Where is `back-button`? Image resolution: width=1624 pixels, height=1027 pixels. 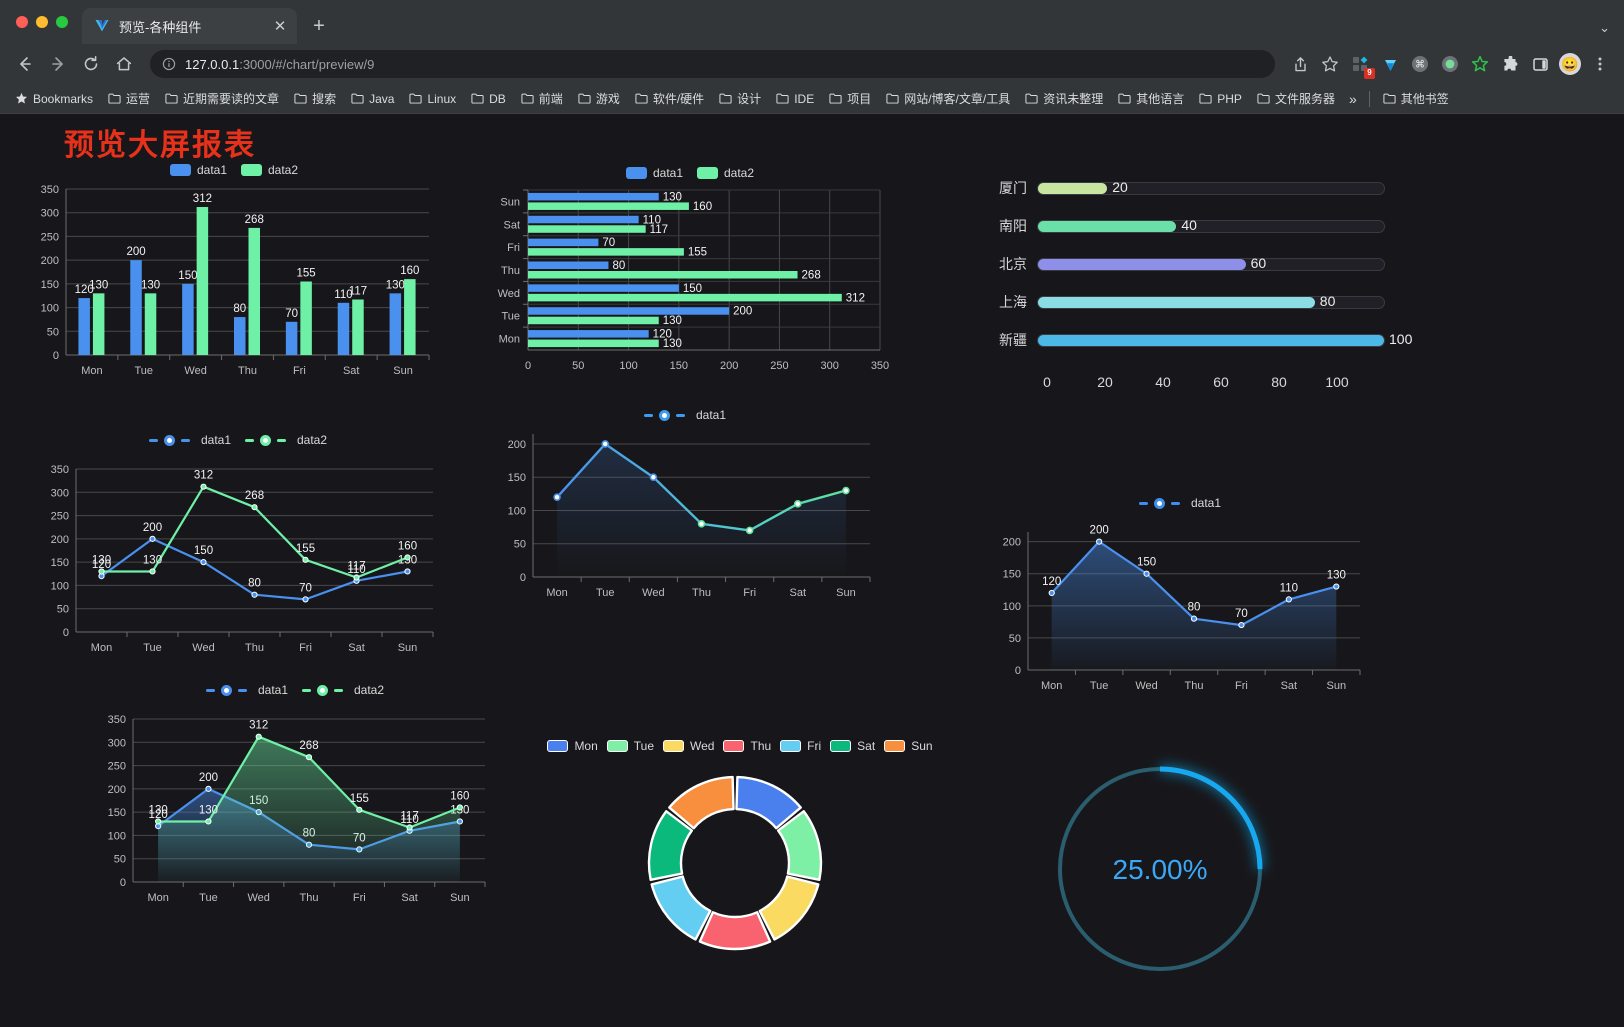 back-button is located at coordinates (25, 64).